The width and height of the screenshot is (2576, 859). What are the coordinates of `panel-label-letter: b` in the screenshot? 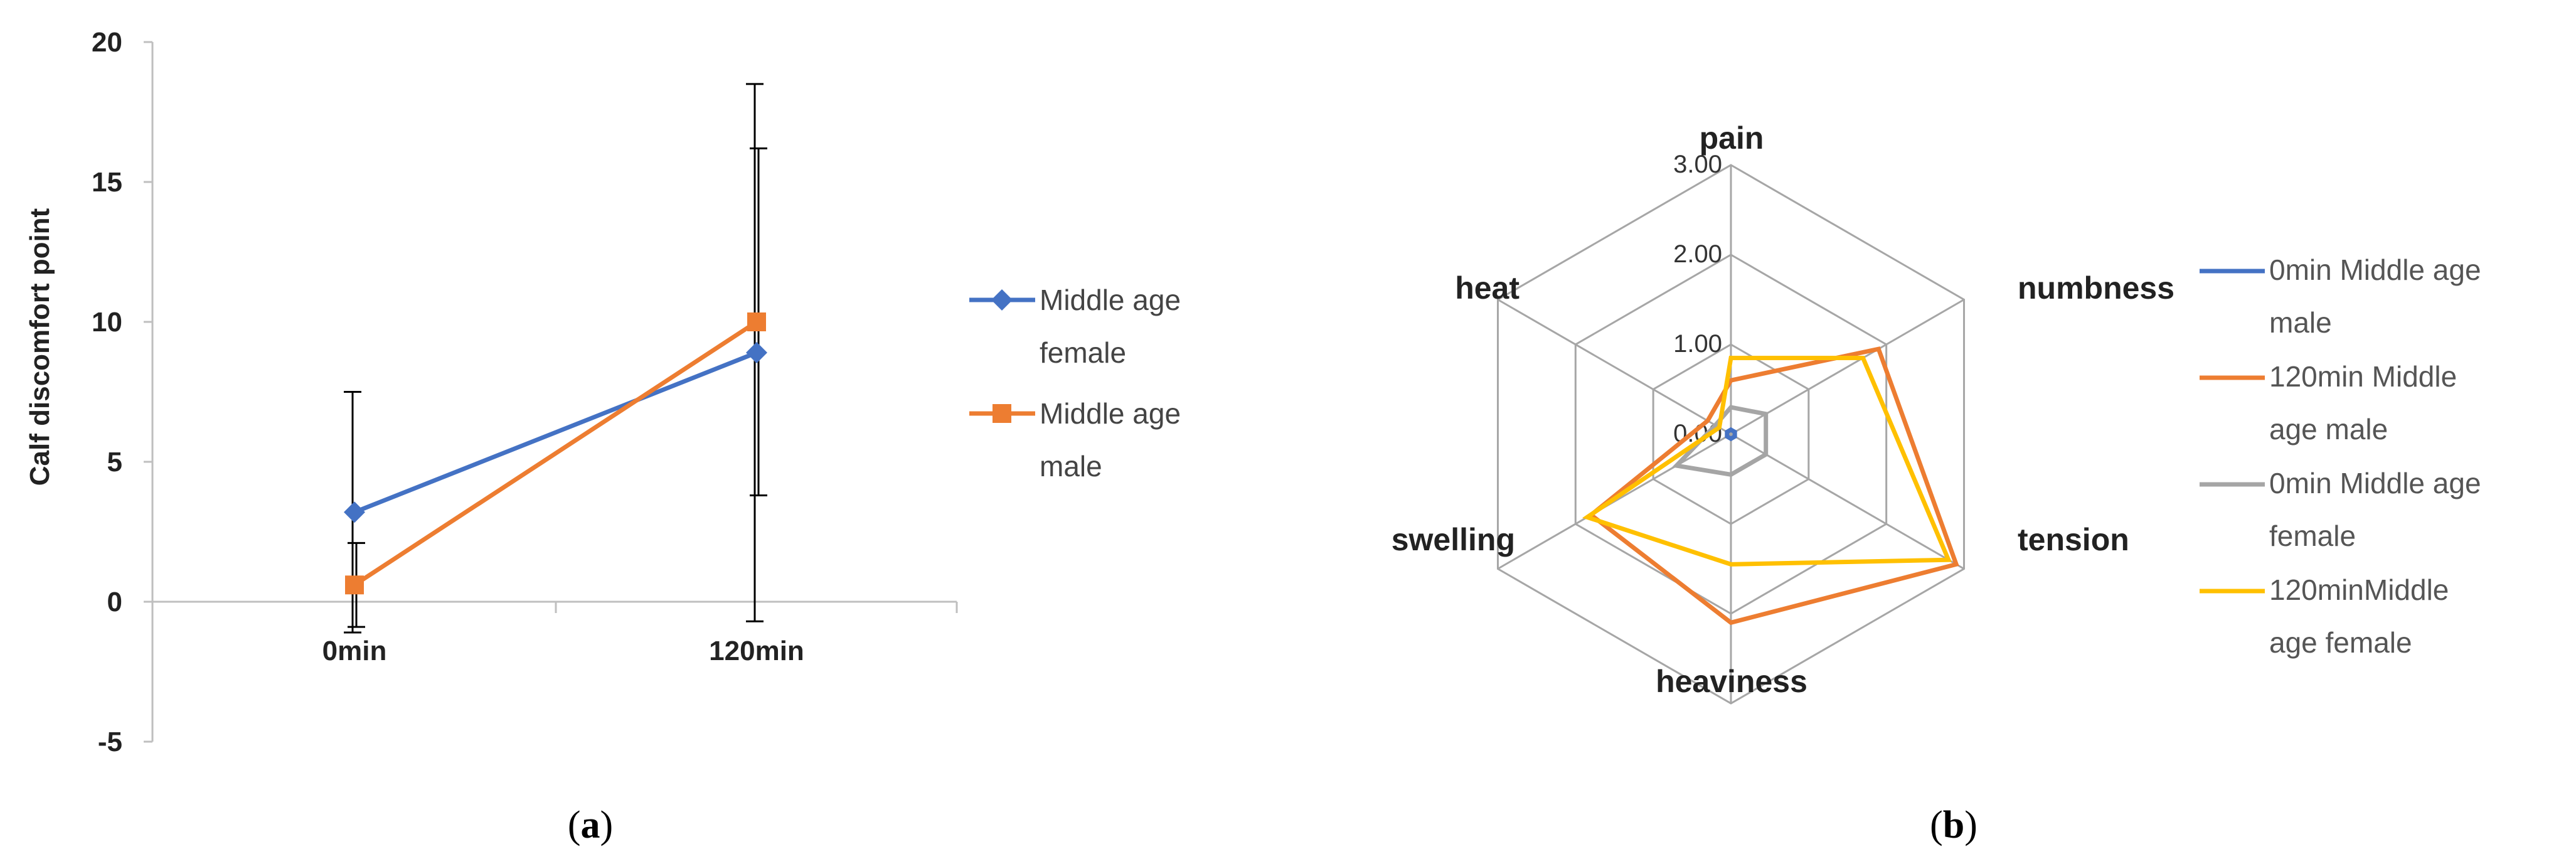 It's located at (1953, 825).